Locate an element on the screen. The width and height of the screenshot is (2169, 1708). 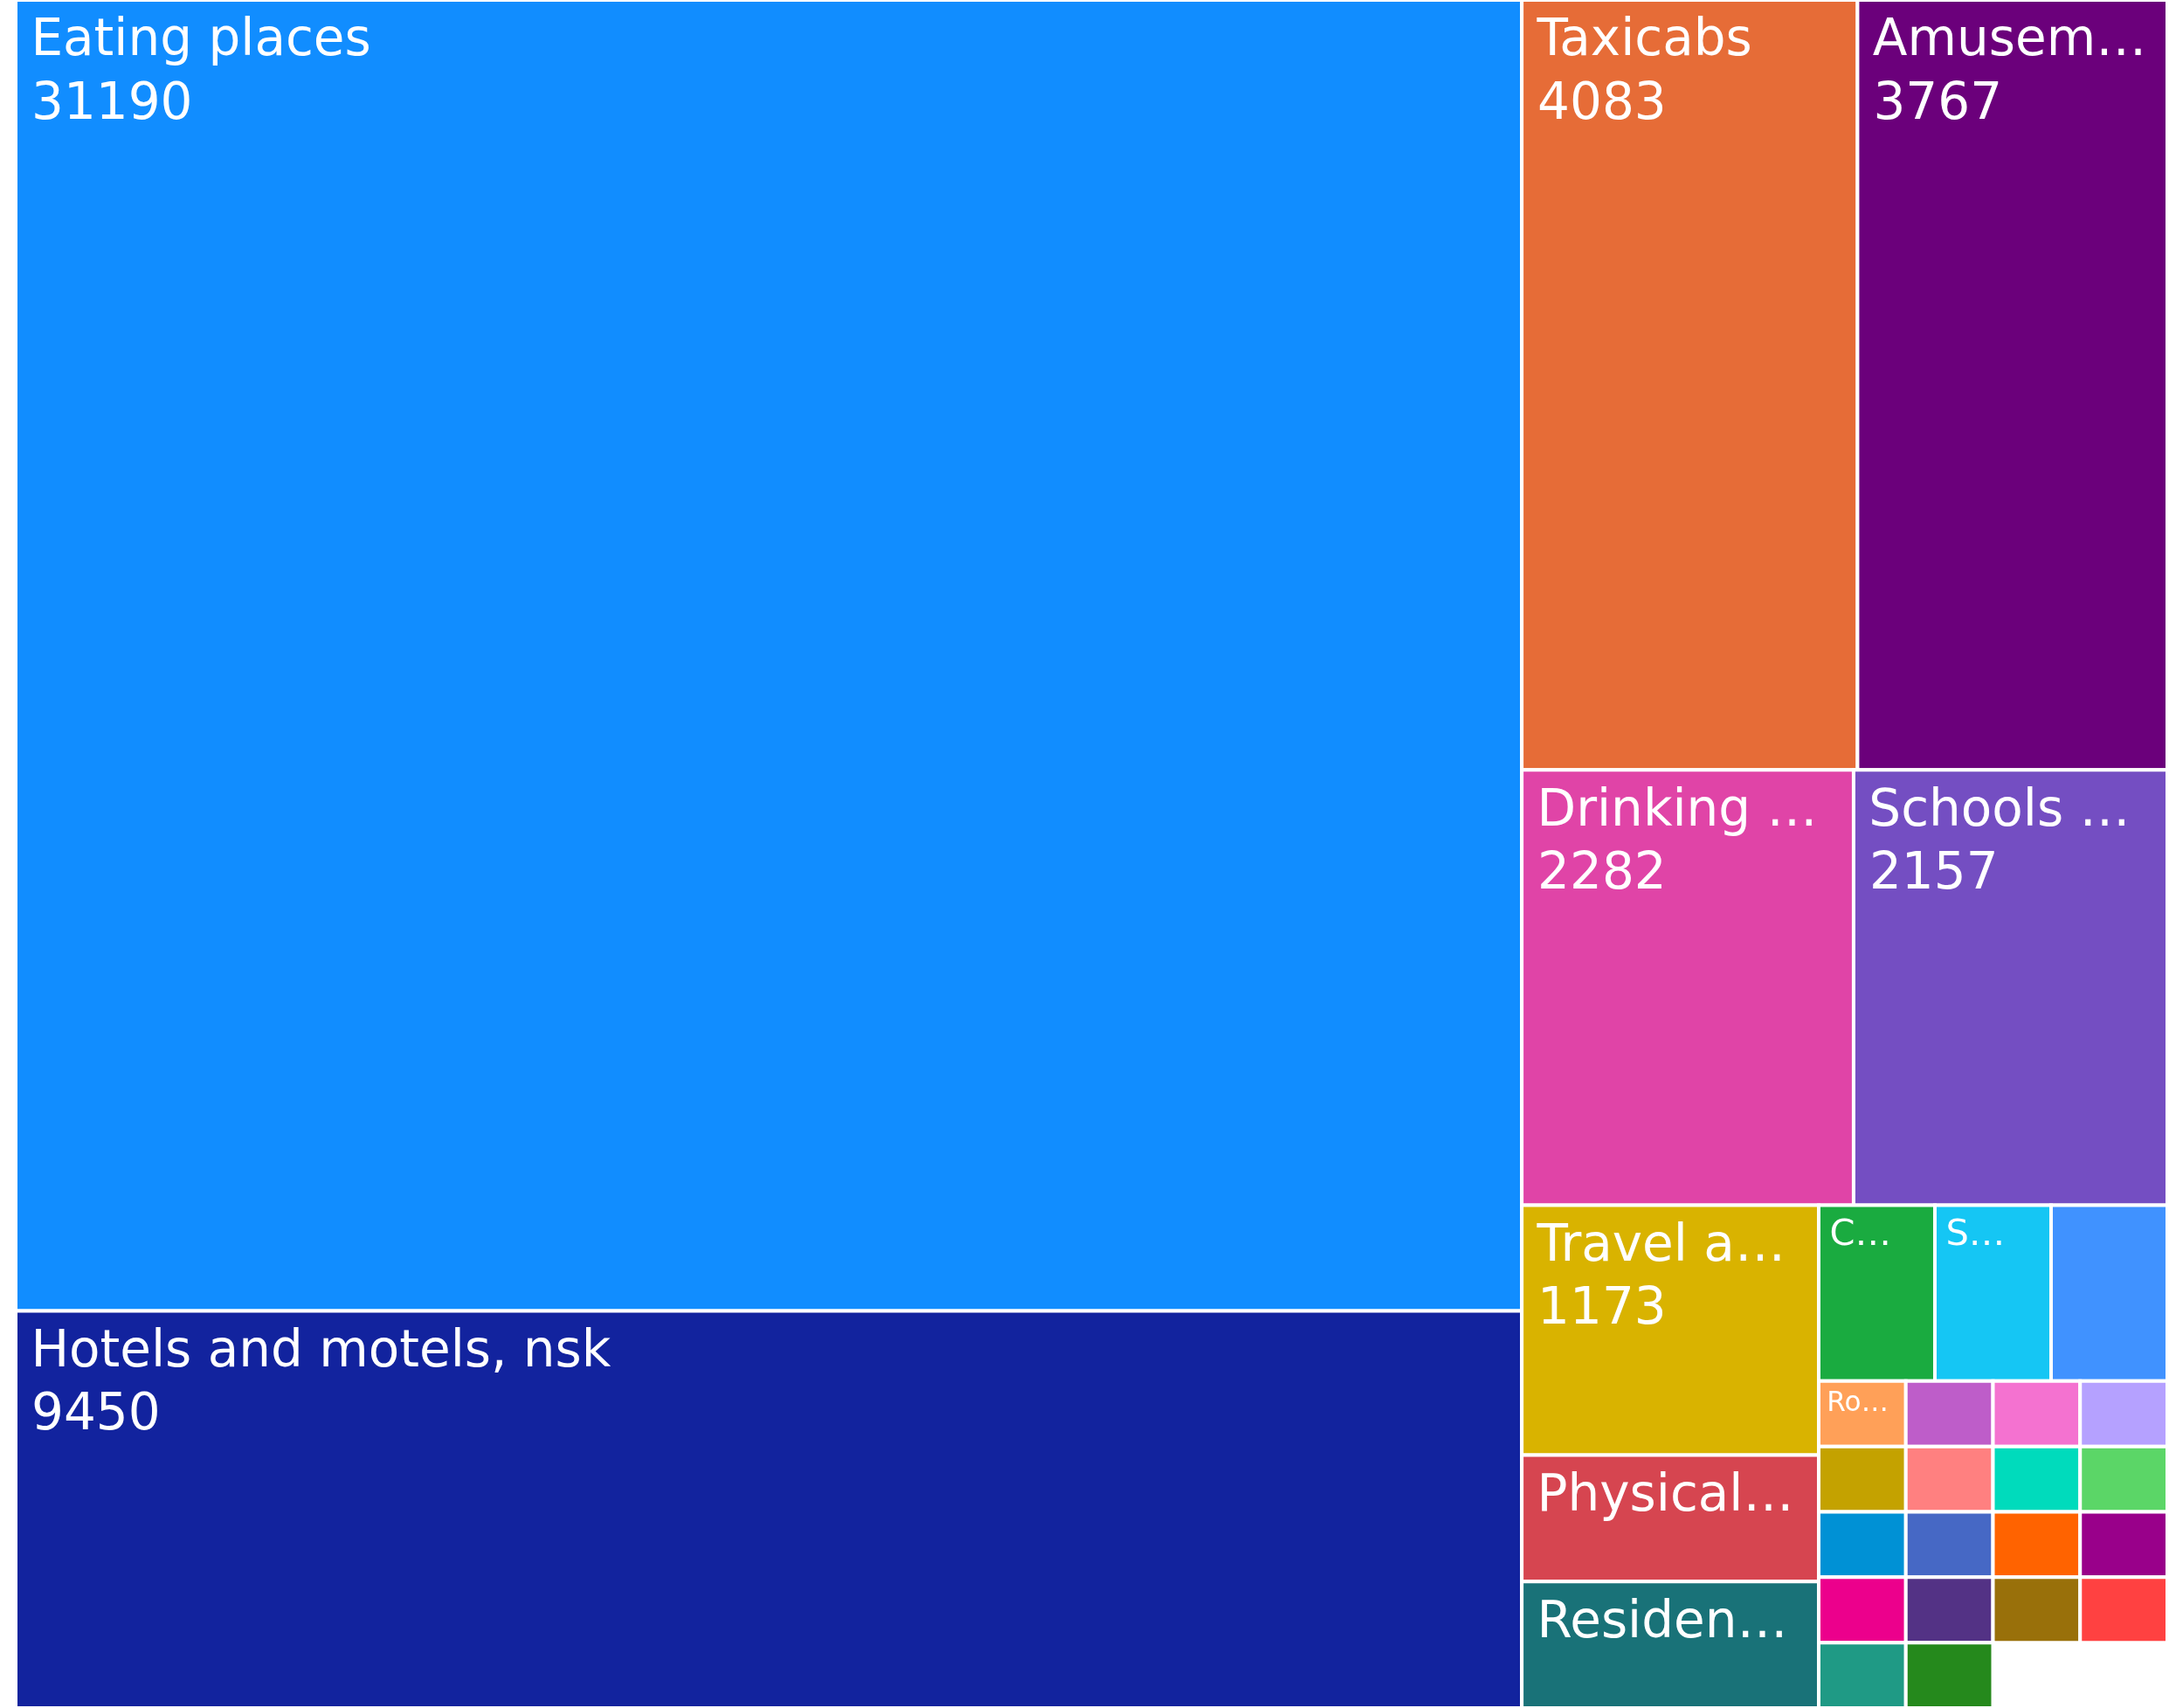
data-label: 3767 is located at coordinates (1938, 101).